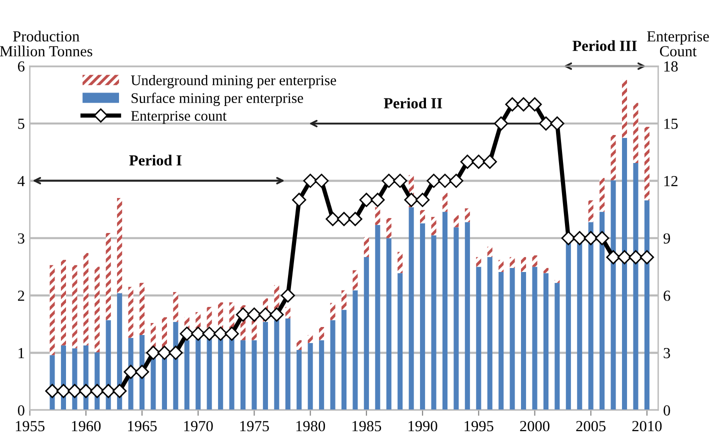 The width and height of the screenshot is (710, 441). Describe the element at coordinates (21, 353) in the screenshot. I see `y-tick-label: 1` at that location.